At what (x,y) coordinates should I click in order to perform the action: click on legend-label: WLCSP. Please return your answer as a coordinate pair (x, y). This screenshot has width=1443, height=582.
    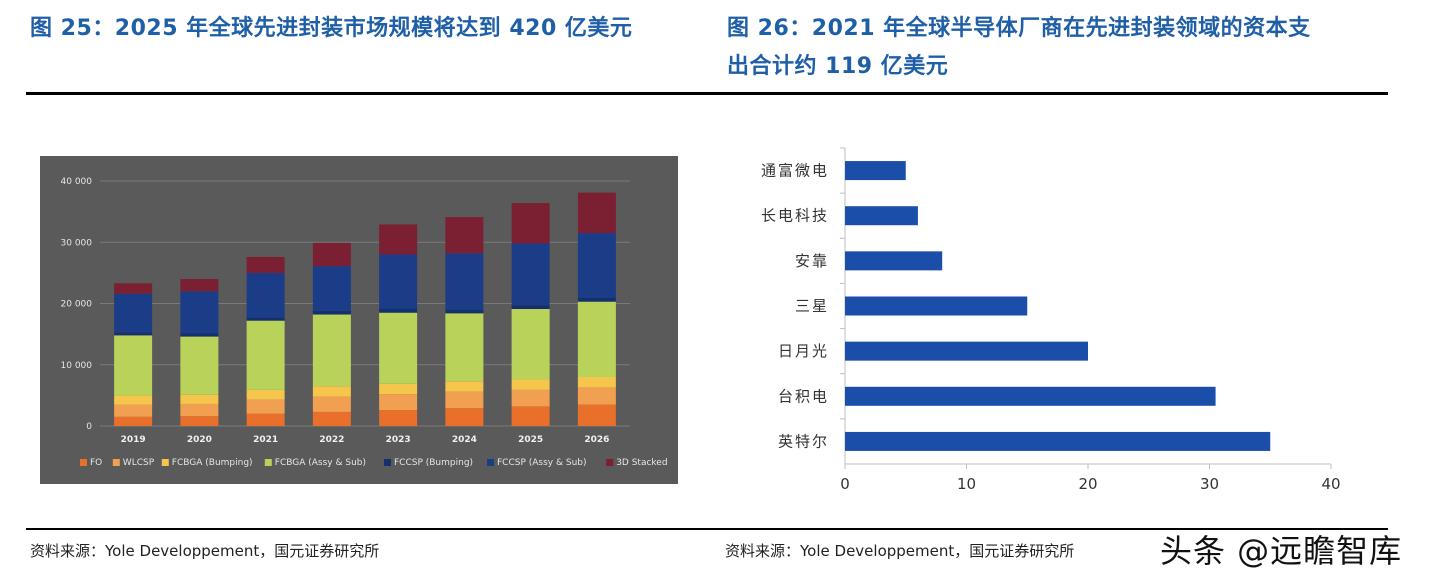
    Looking at the image, I should click on (139, 463).